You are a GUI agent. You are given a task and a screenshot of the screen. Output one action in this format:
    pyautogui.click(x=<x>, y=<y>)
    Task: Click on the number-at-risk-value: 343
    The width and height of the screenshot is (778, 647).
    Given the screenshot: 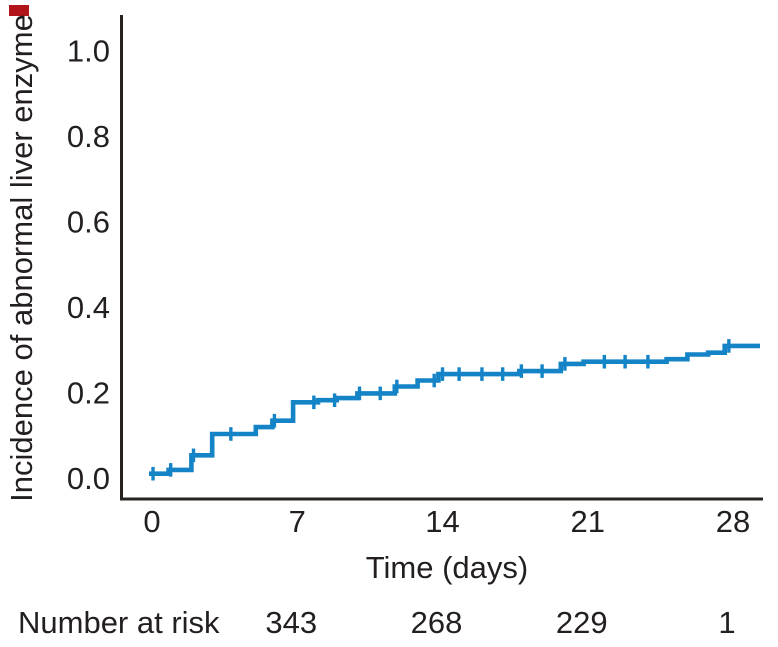 What is the action you would take?
    pyautogui.click(x=291, y=622)
    